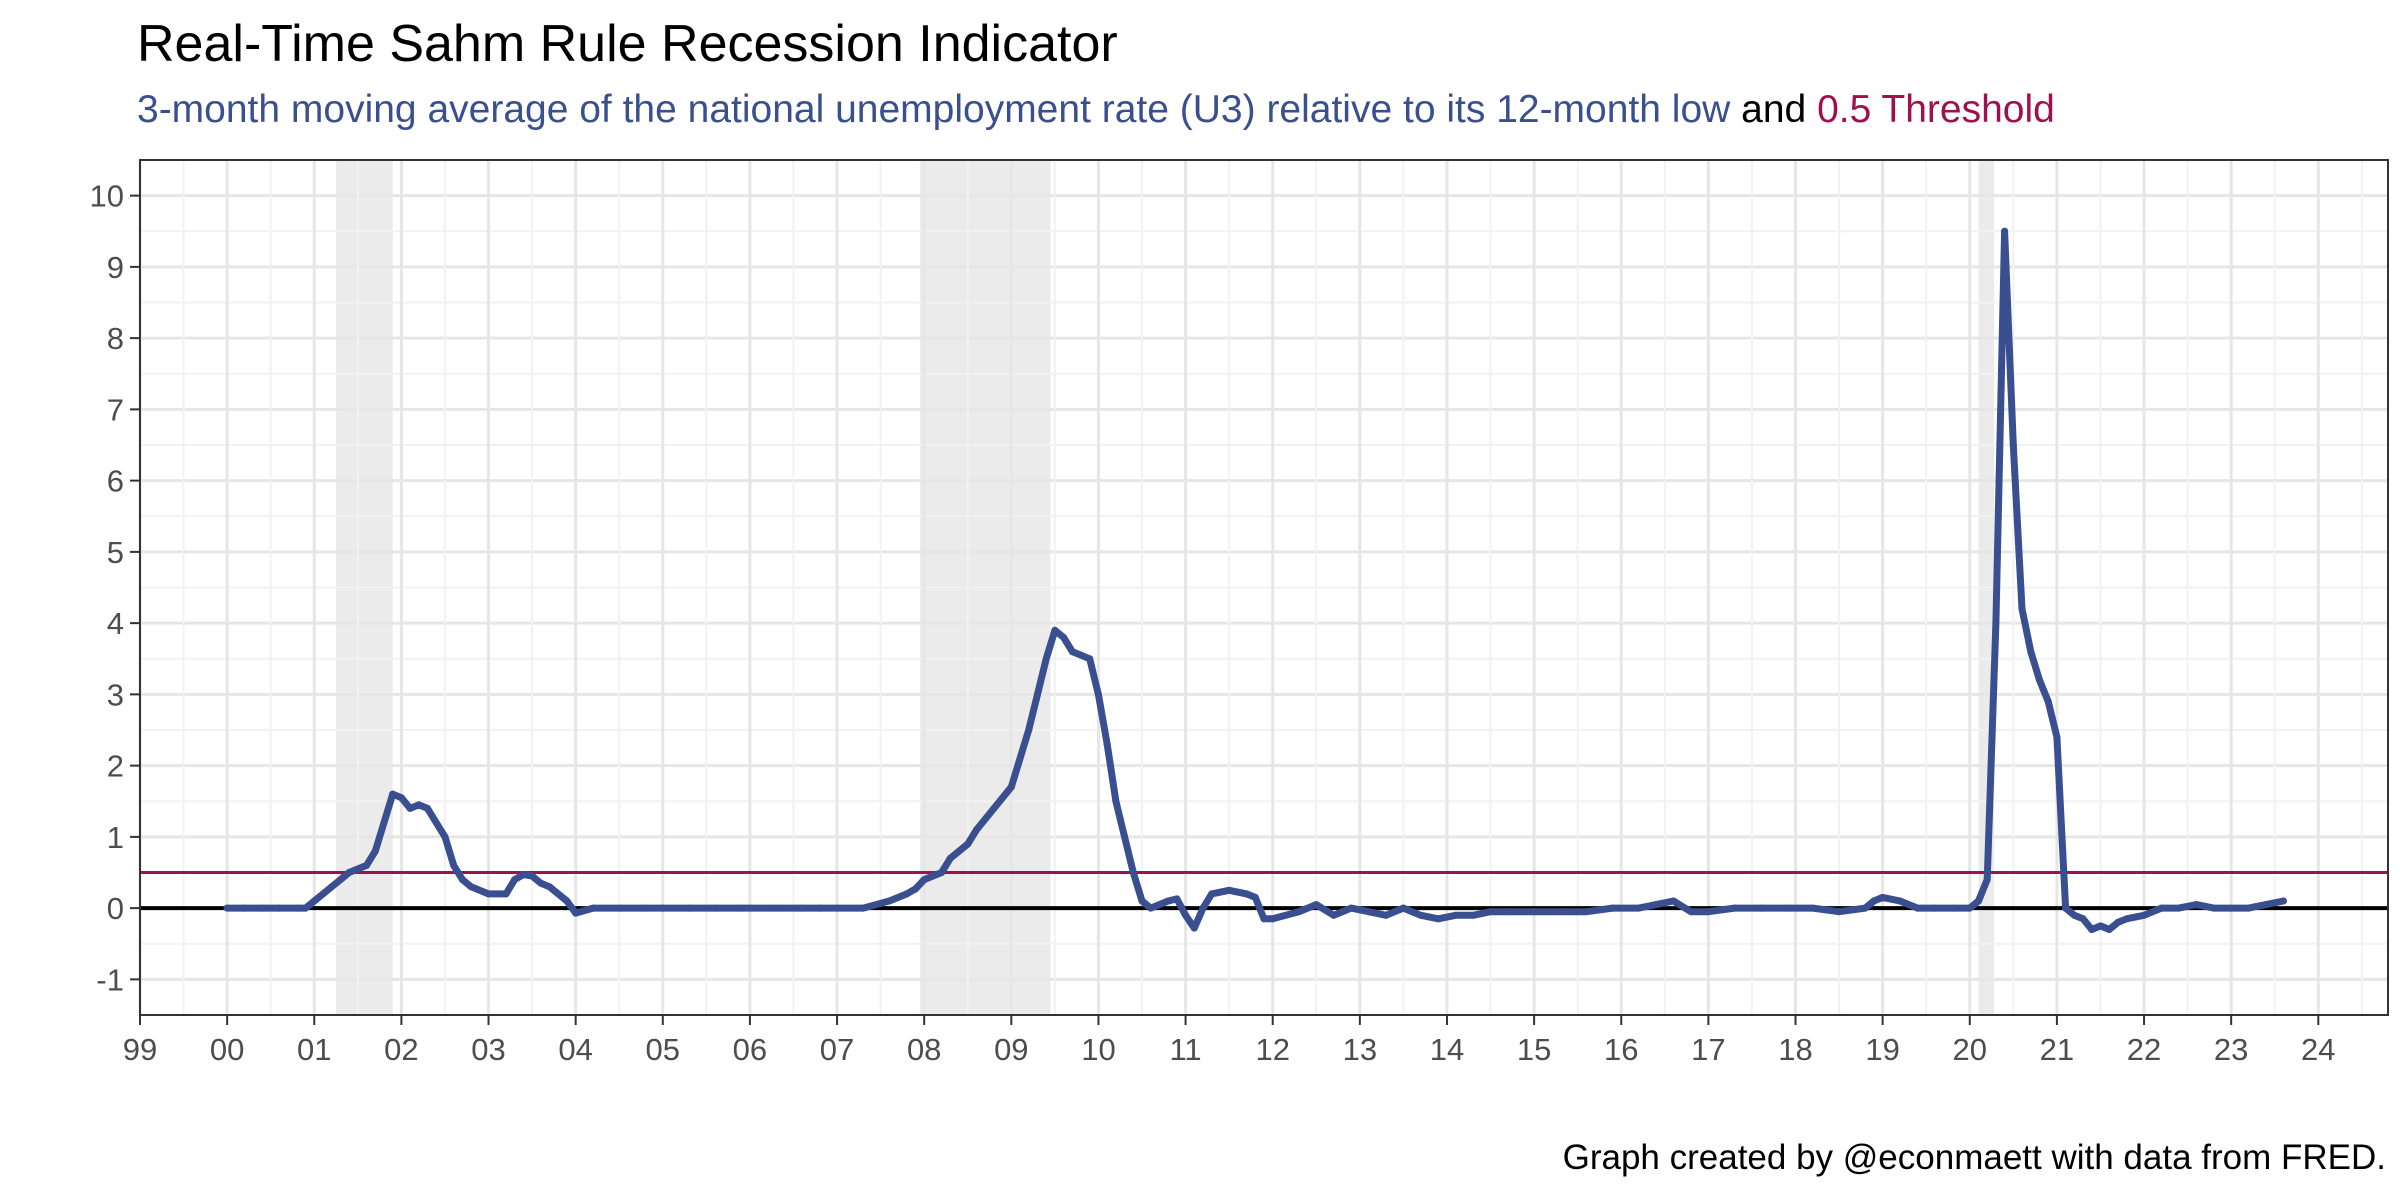 This screenshot has width=2400, height=1200. I want to click on y-tick-label: 6, so click(115, 481).